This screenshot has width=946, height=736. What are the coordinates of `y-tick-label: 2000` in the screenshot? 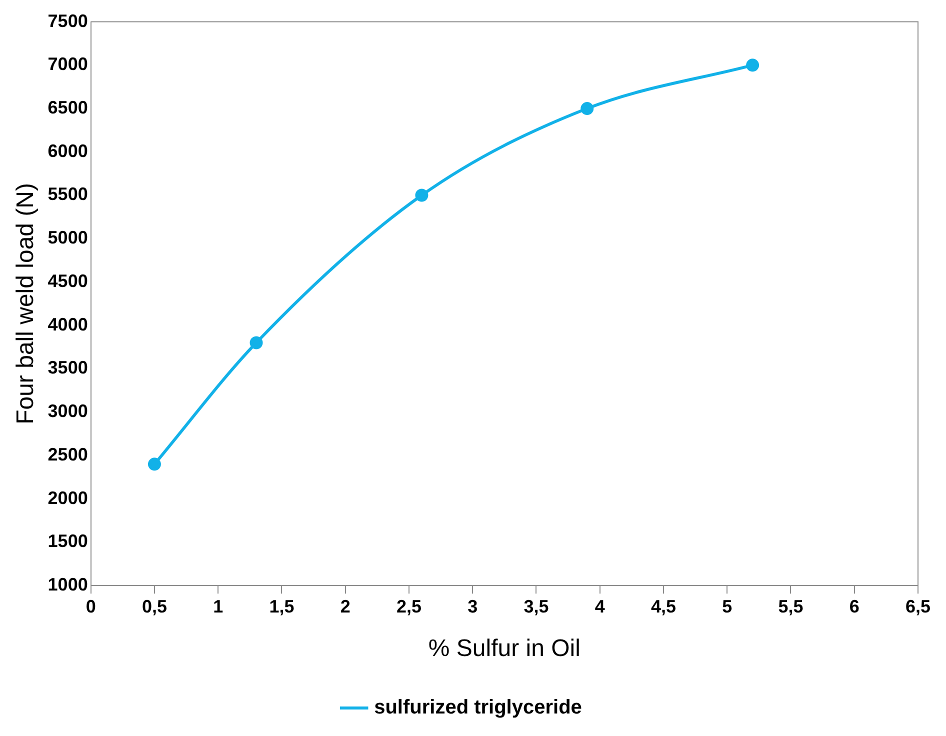 It's located at (68, 498).